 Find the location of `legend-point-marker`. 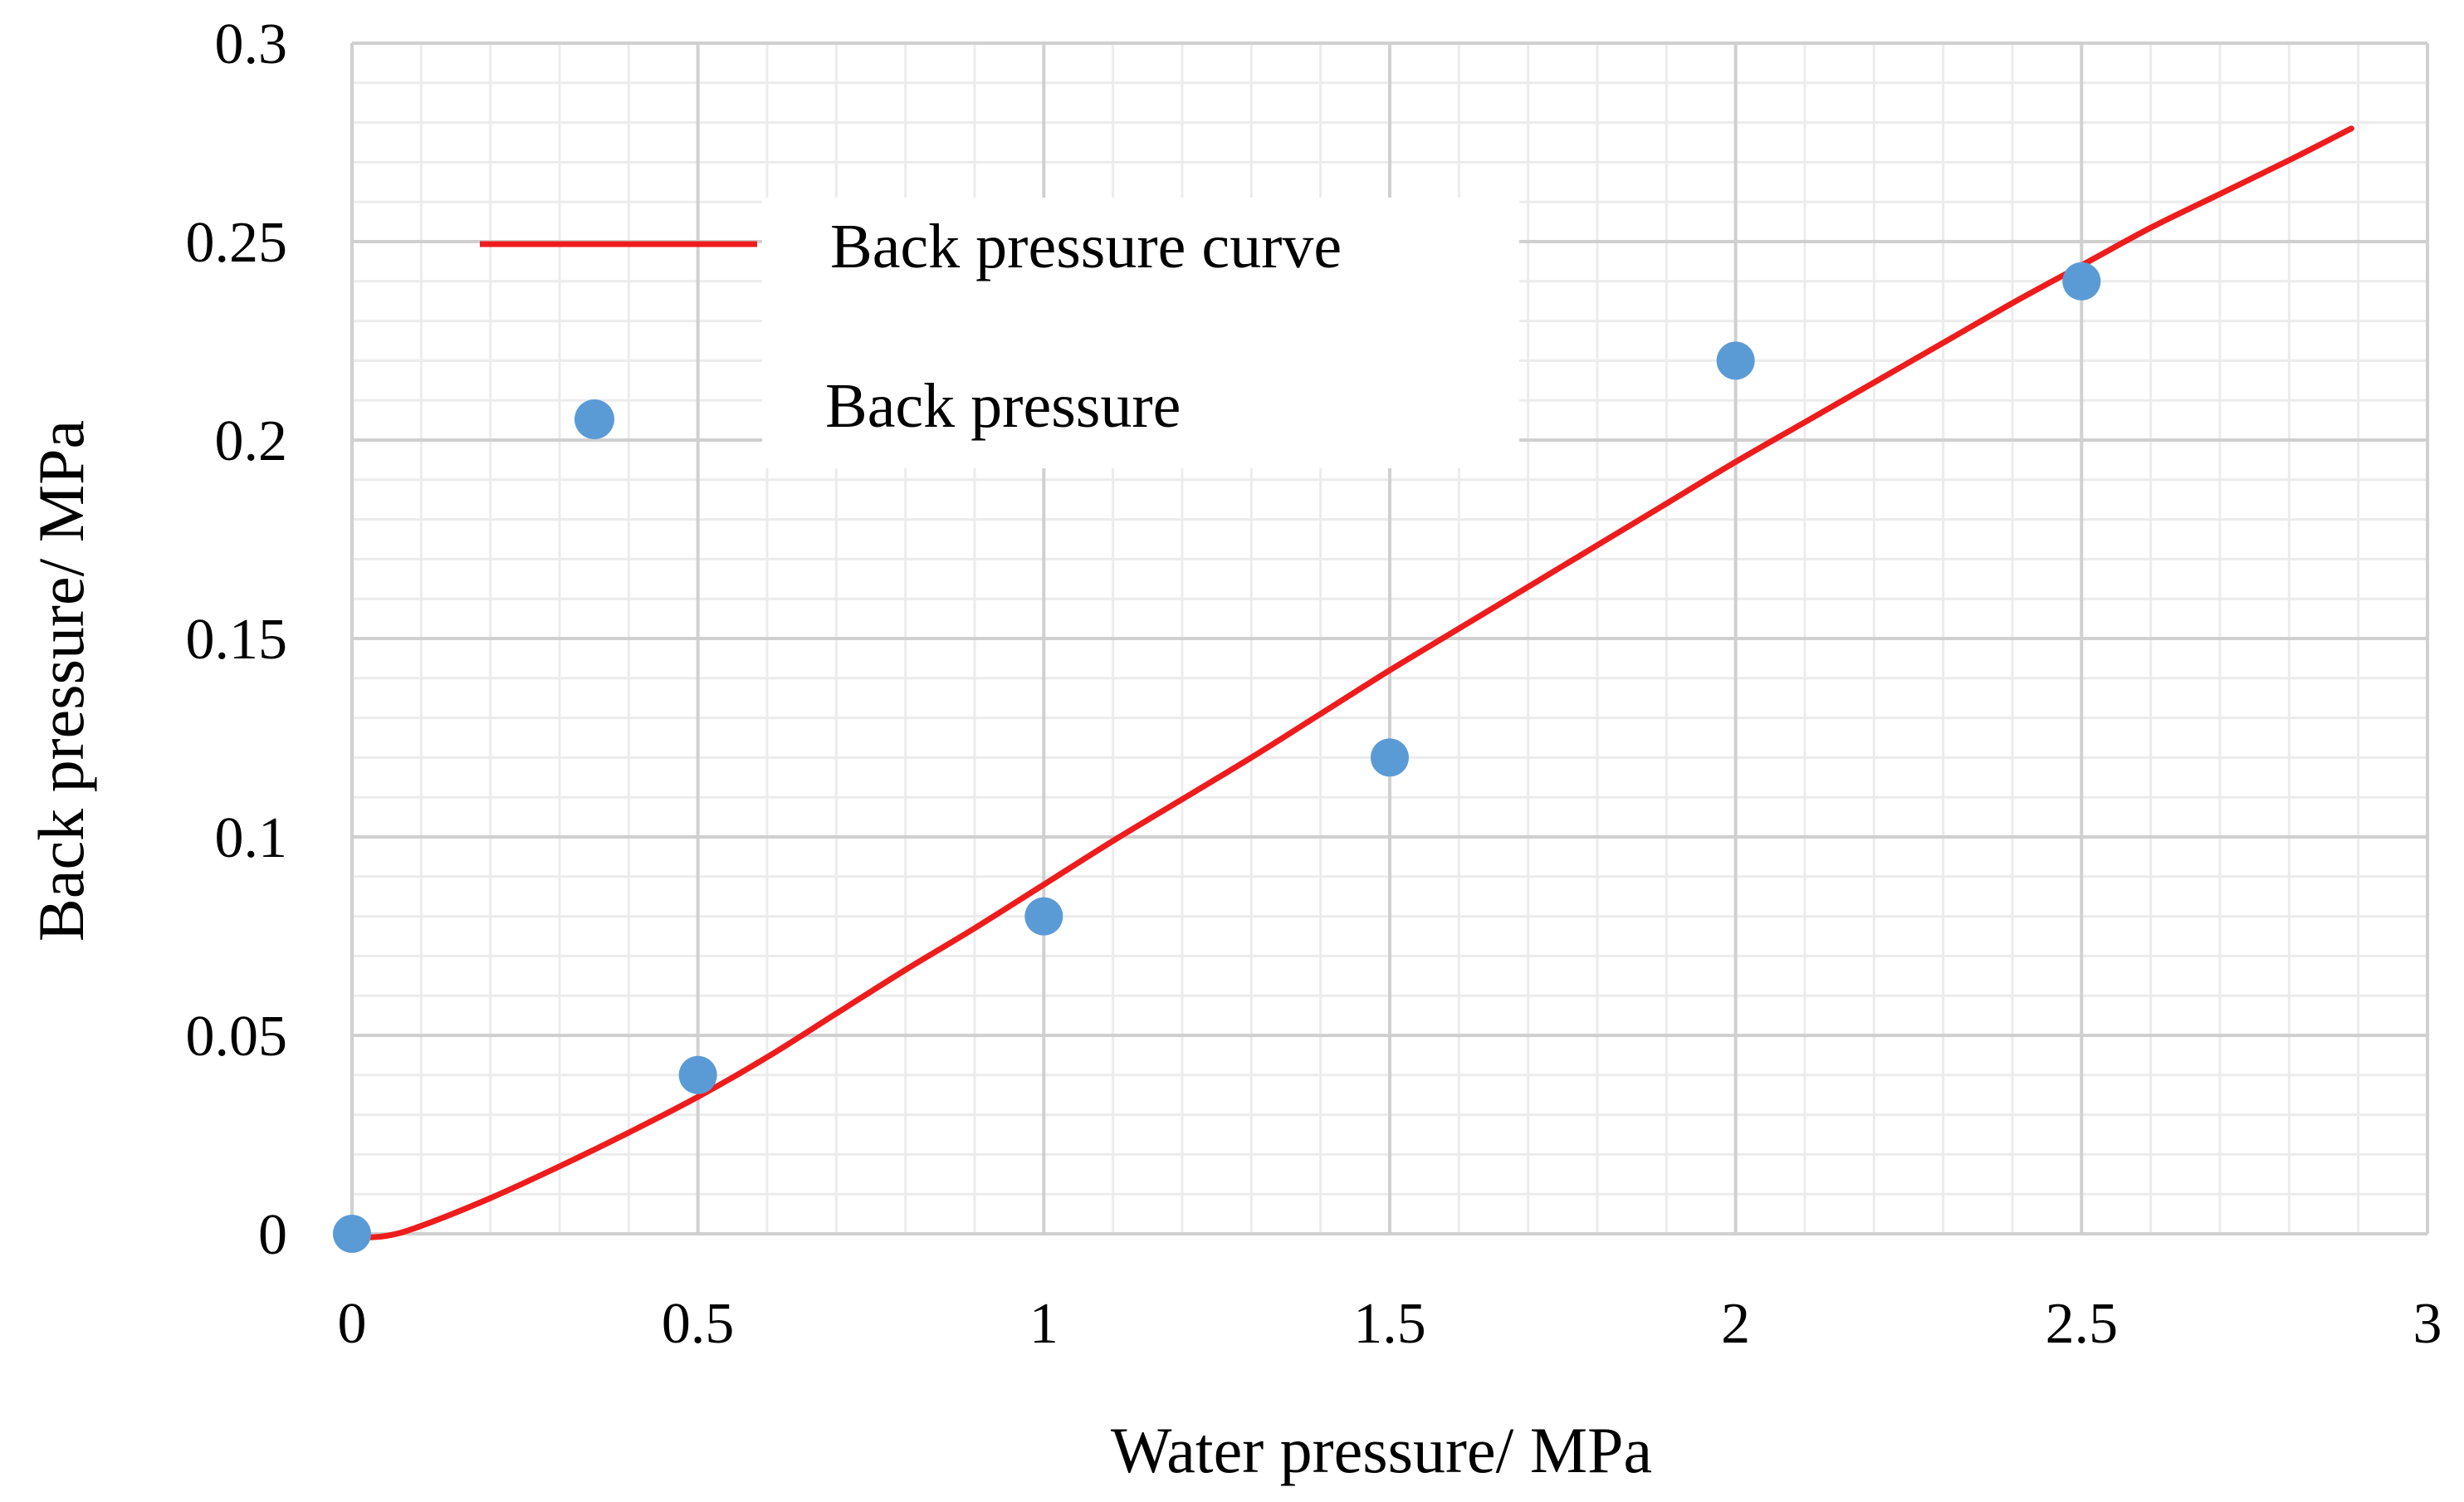

legend-point-marker is located at coordinates (594, 419).